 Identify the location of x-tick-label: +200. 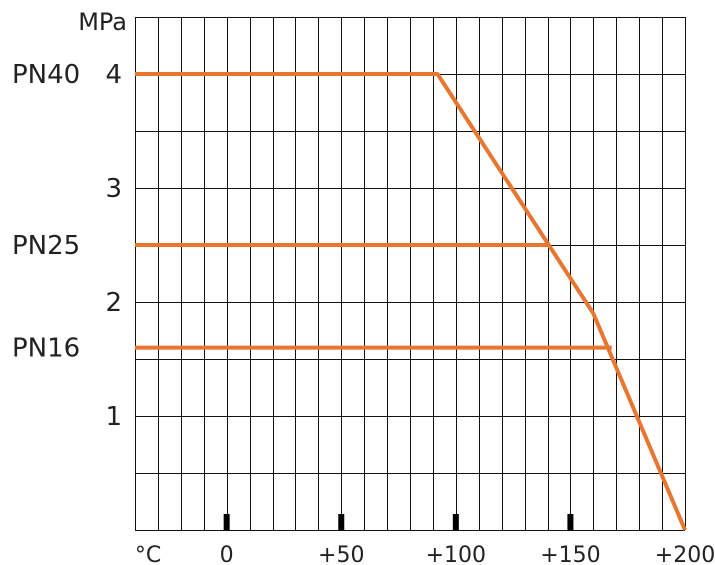
(685, 554).